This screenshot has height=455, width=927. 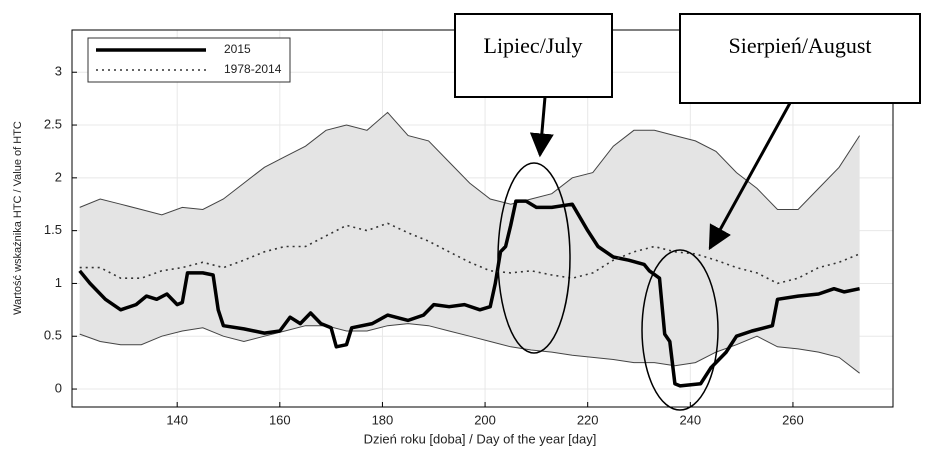 I want to click on x-tick-label: 240, so click(x=690, y=419).